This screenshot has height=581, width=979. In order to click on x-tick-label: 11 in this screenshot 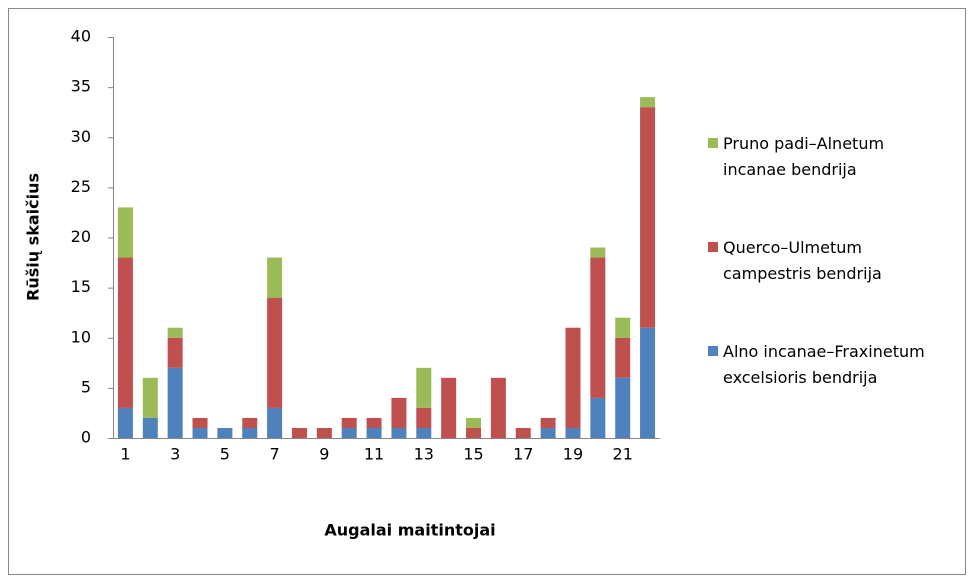, I will do `click(374, 454)`.